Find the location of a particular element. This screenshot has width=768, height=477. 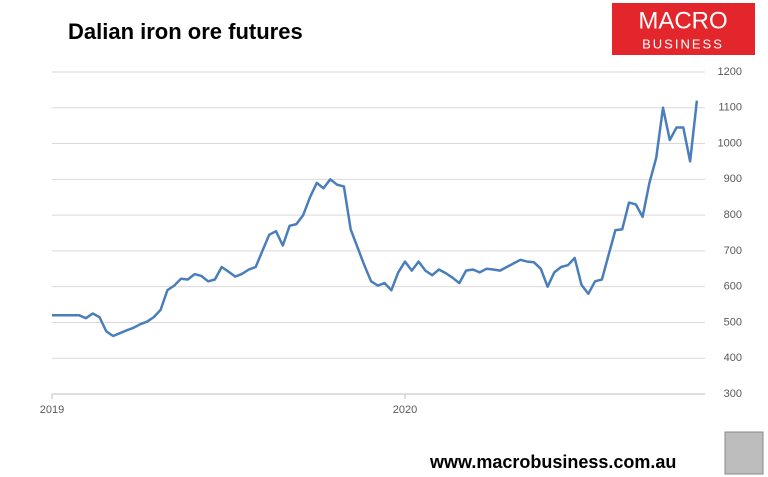

y-tick-label: 900 is located at coordinates (733, 179).